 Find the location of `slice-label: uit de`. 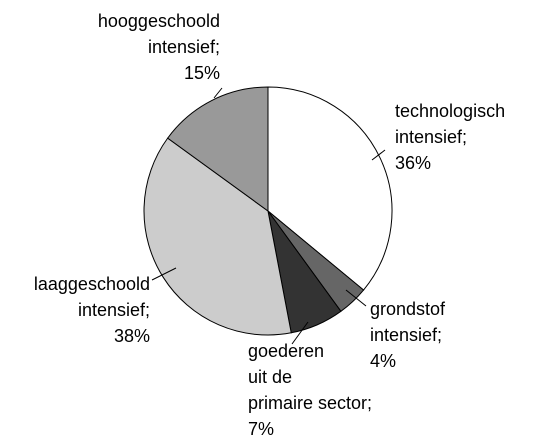

slice-label: uit de is located at coordinates (270, 377).